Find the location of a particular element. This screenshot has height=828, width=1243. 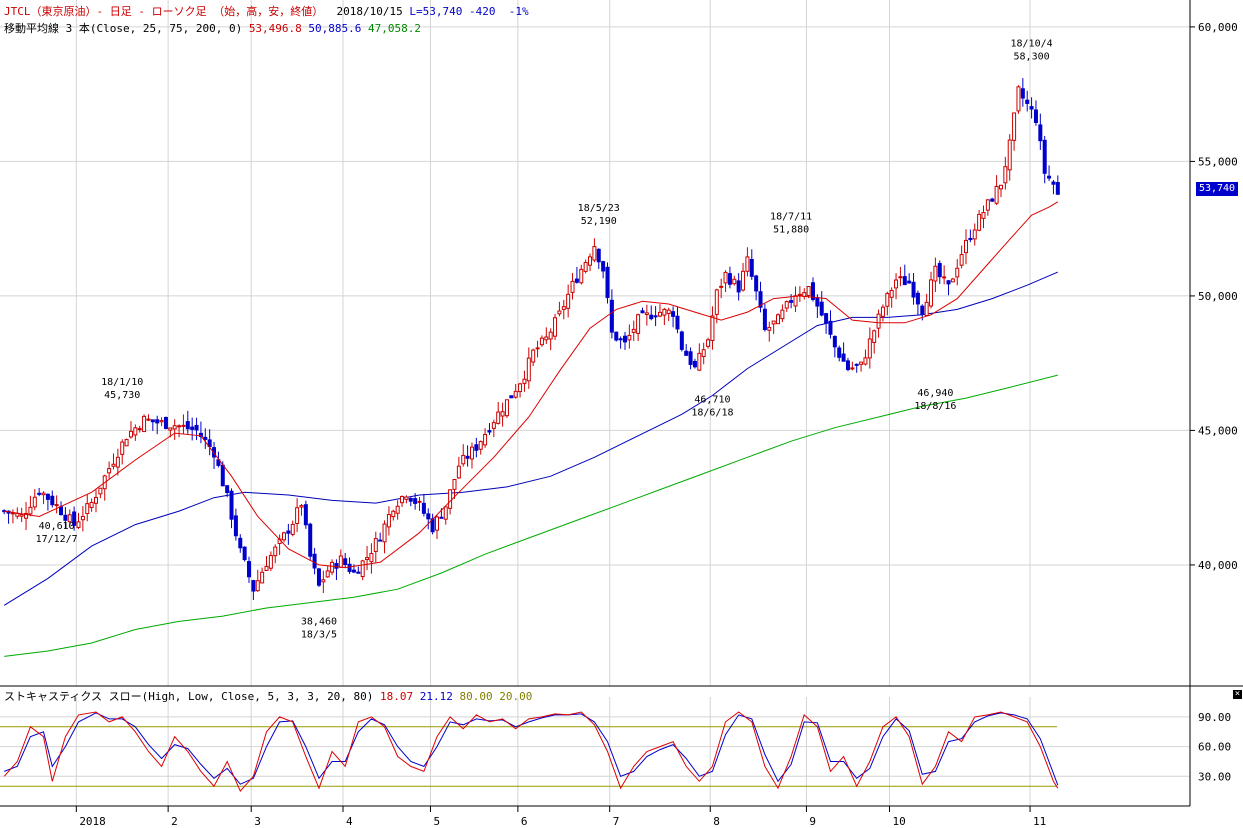

annotation-label: 17/12/7 is located at coordinates (57, 539).